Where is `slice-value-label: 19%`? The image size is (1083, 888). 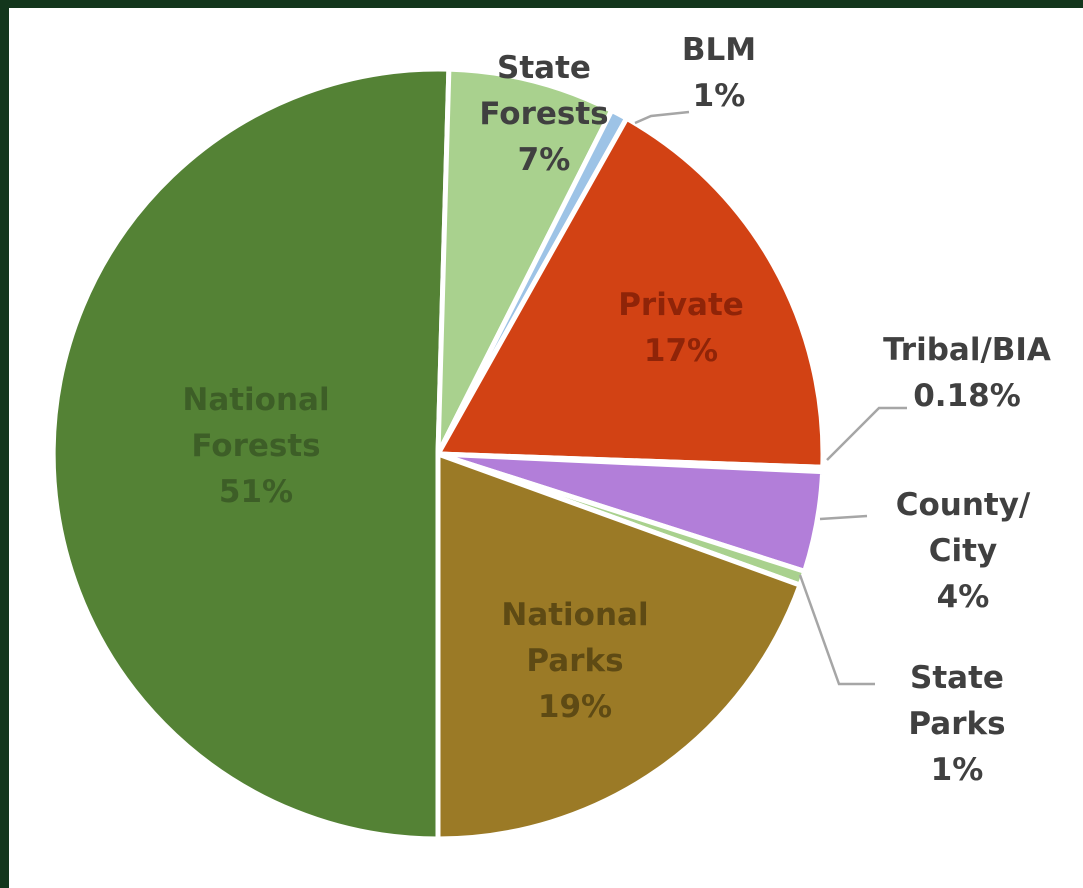
slice-value-label: 19% is located at coordinates (575, 707).